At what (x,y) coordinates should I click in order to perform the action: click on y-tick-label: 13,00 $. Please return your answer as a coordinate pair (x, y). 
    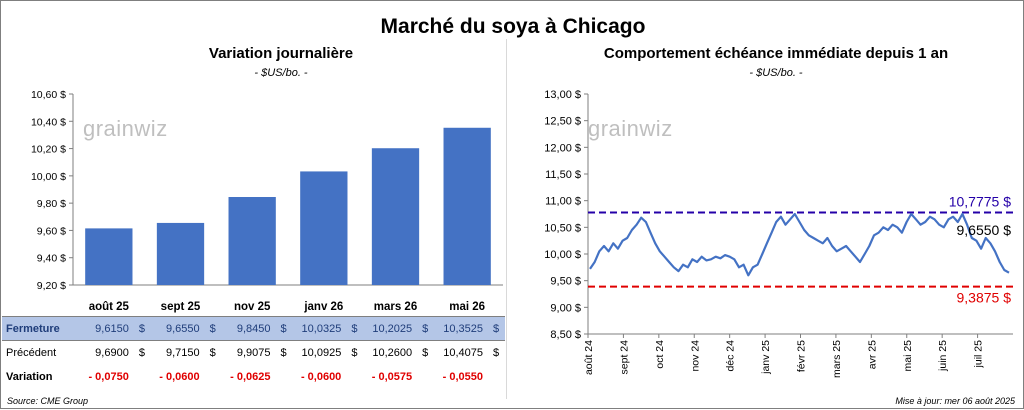
    Looking at the image, I should click on (562, 95).